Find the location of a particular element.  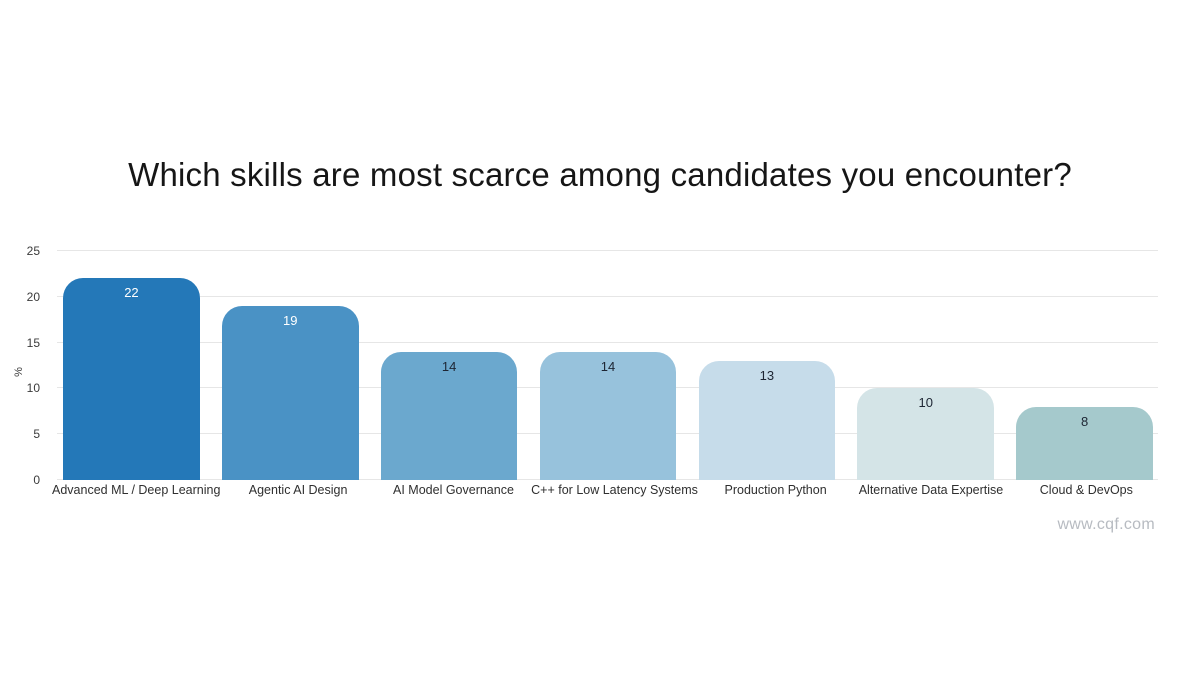

x-axis-label-ai-model-governance: AI Model Governance is located at coordinates (453, 490).